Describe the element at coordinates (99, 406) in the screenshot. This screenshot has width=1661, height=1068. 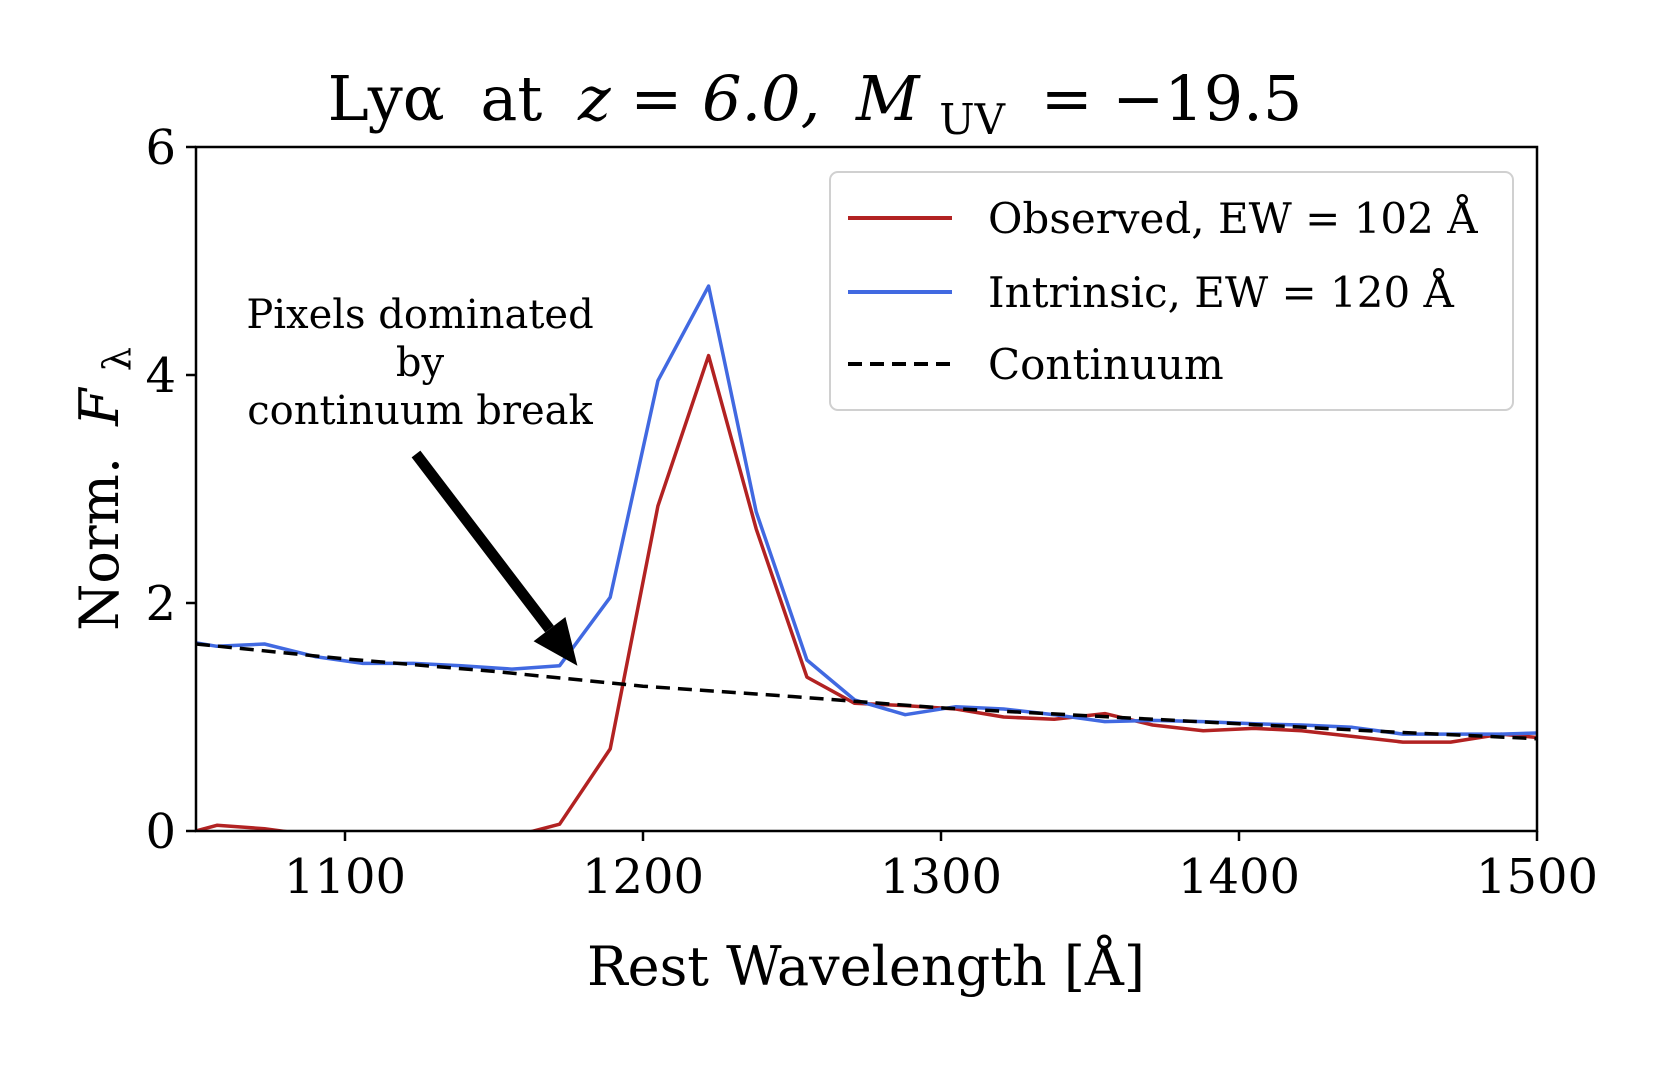
I see `y-axis-label-symbol: F` at that location.